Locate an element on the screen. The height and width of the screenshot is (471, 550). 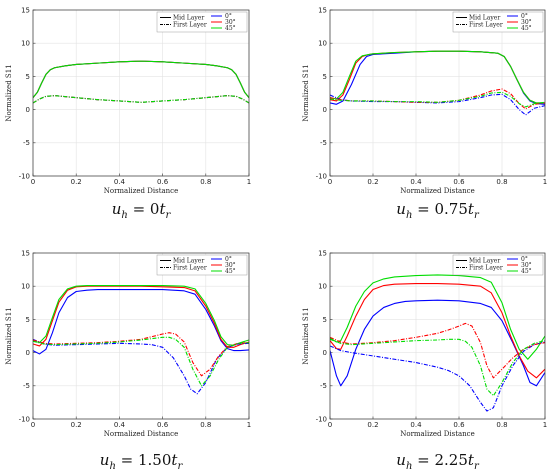
y-tick-label: -10 is located at coordinates (24, 176).